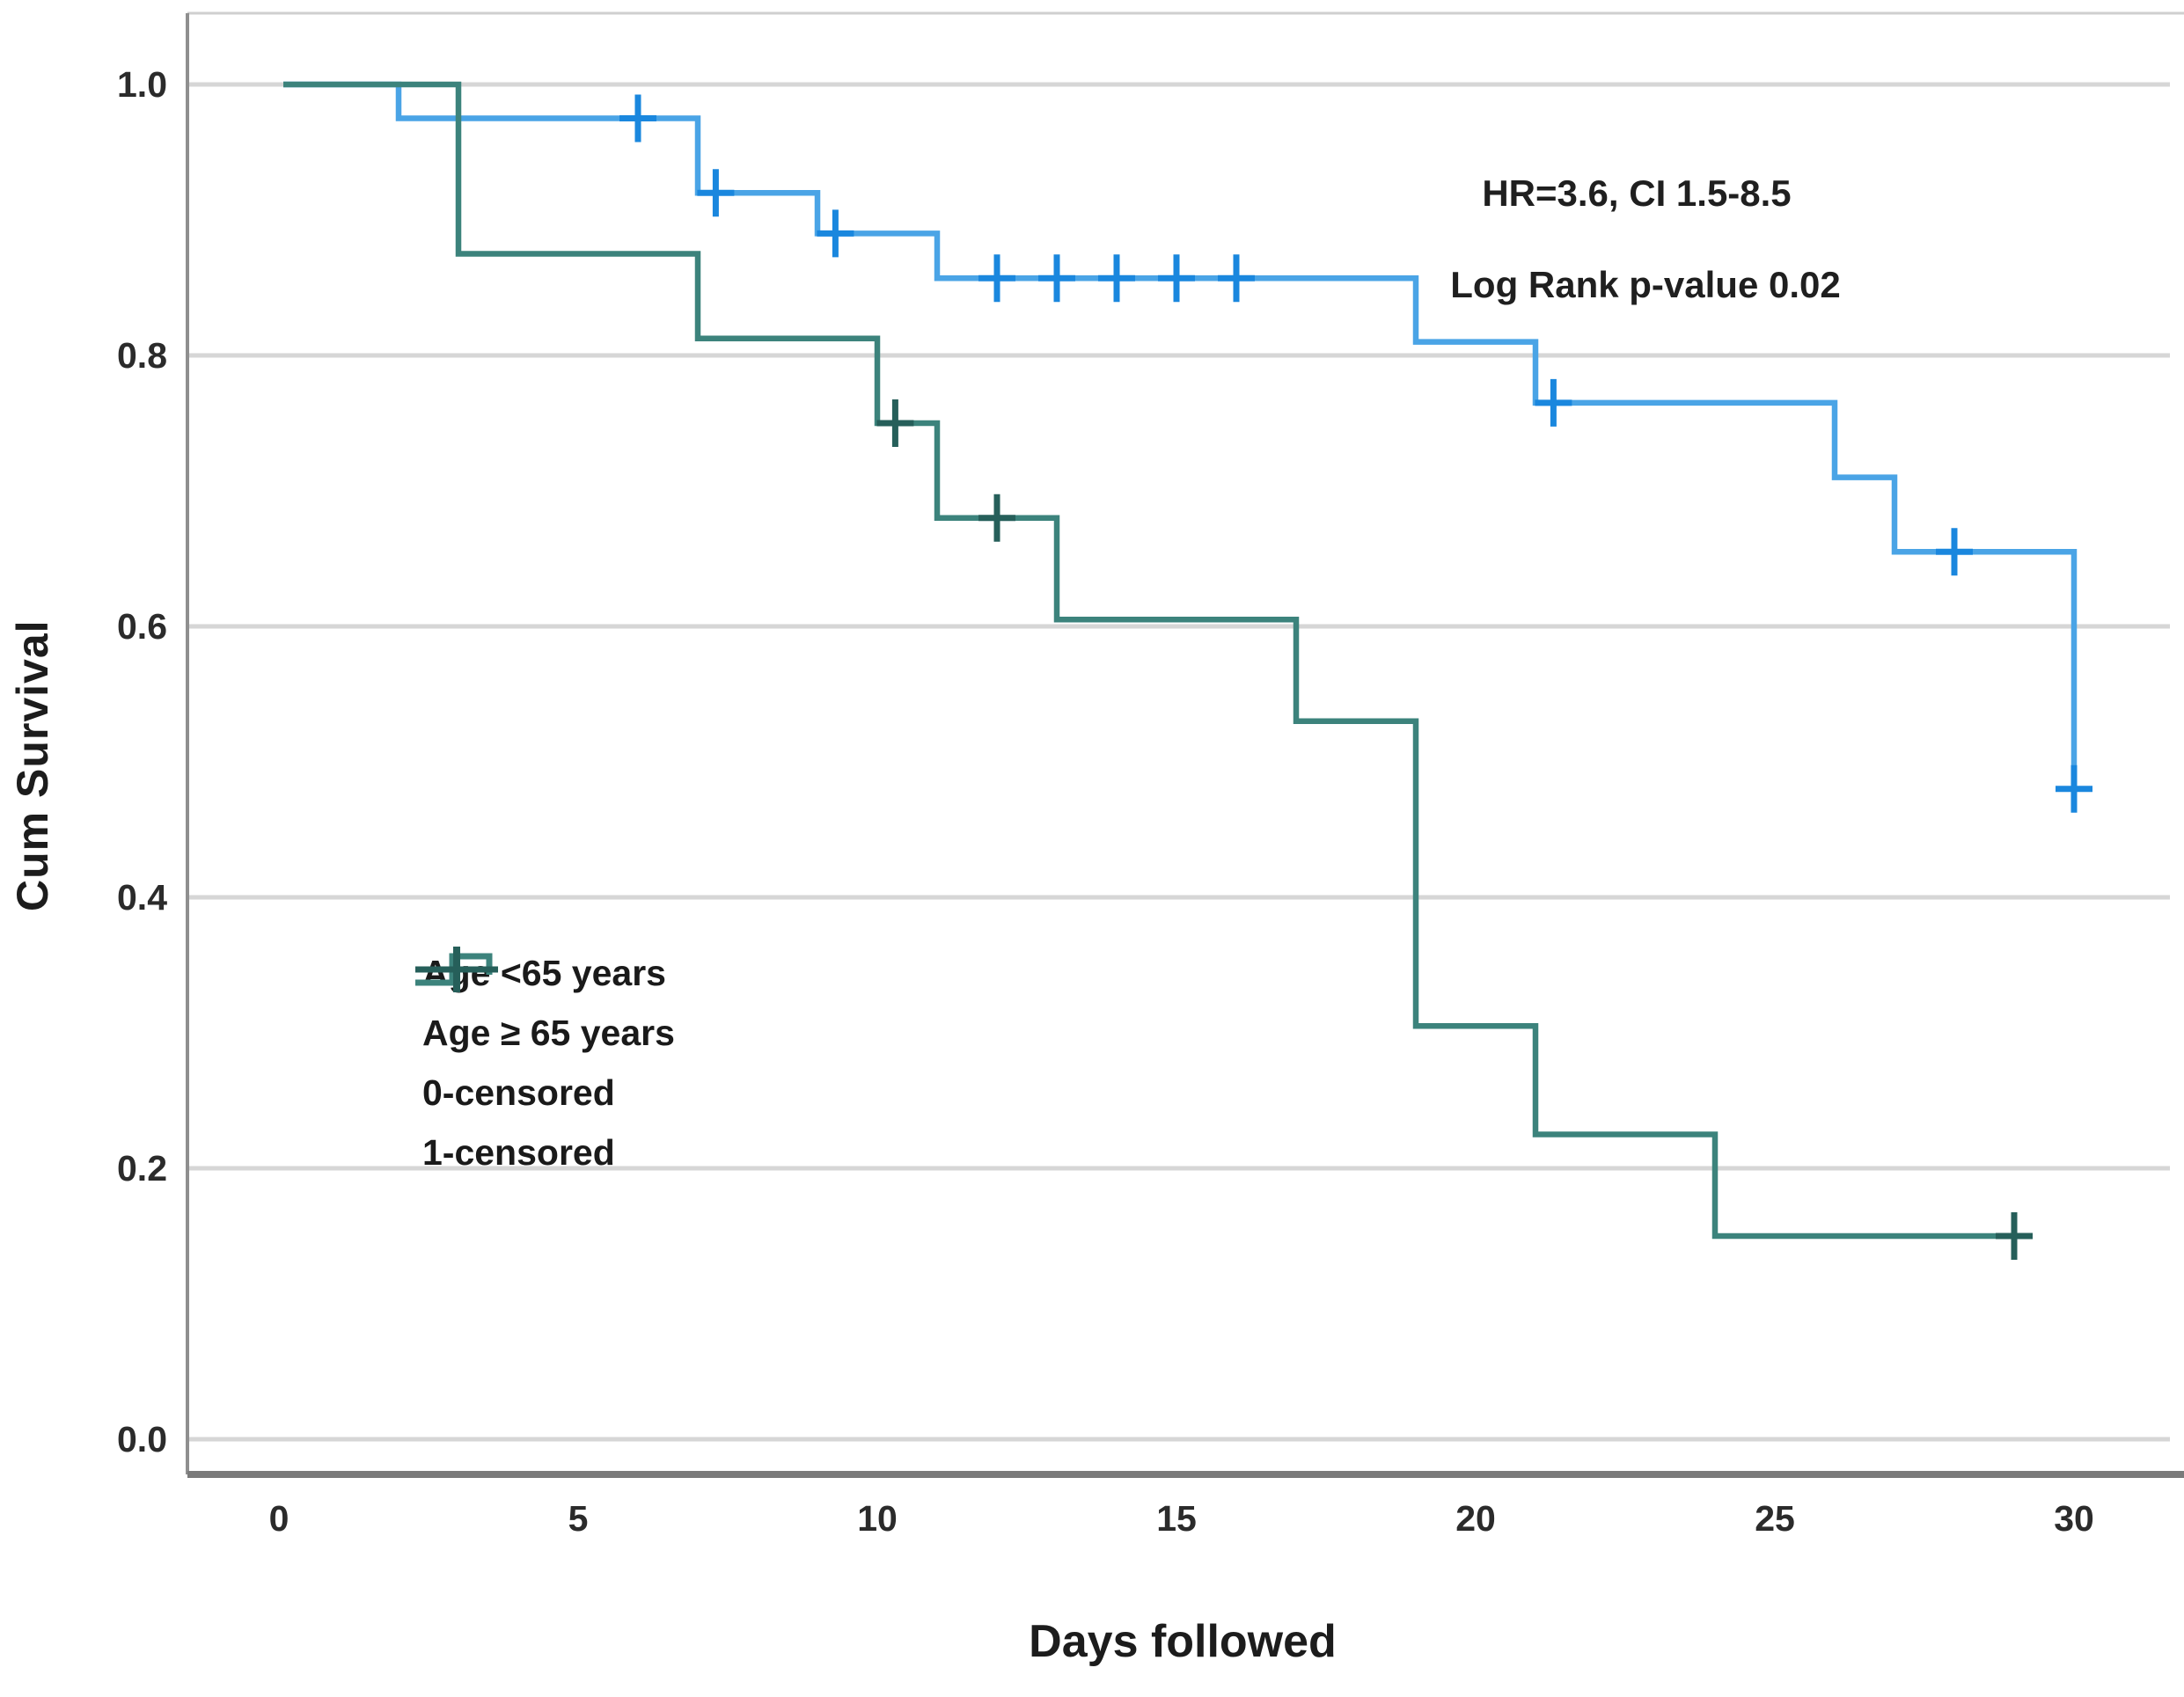 The width and height of the screenshot is (2184, 1697). Describe the element at coordinates (518, 1092) in the screenshot. I see `legend-label: 0-censored` at that location.